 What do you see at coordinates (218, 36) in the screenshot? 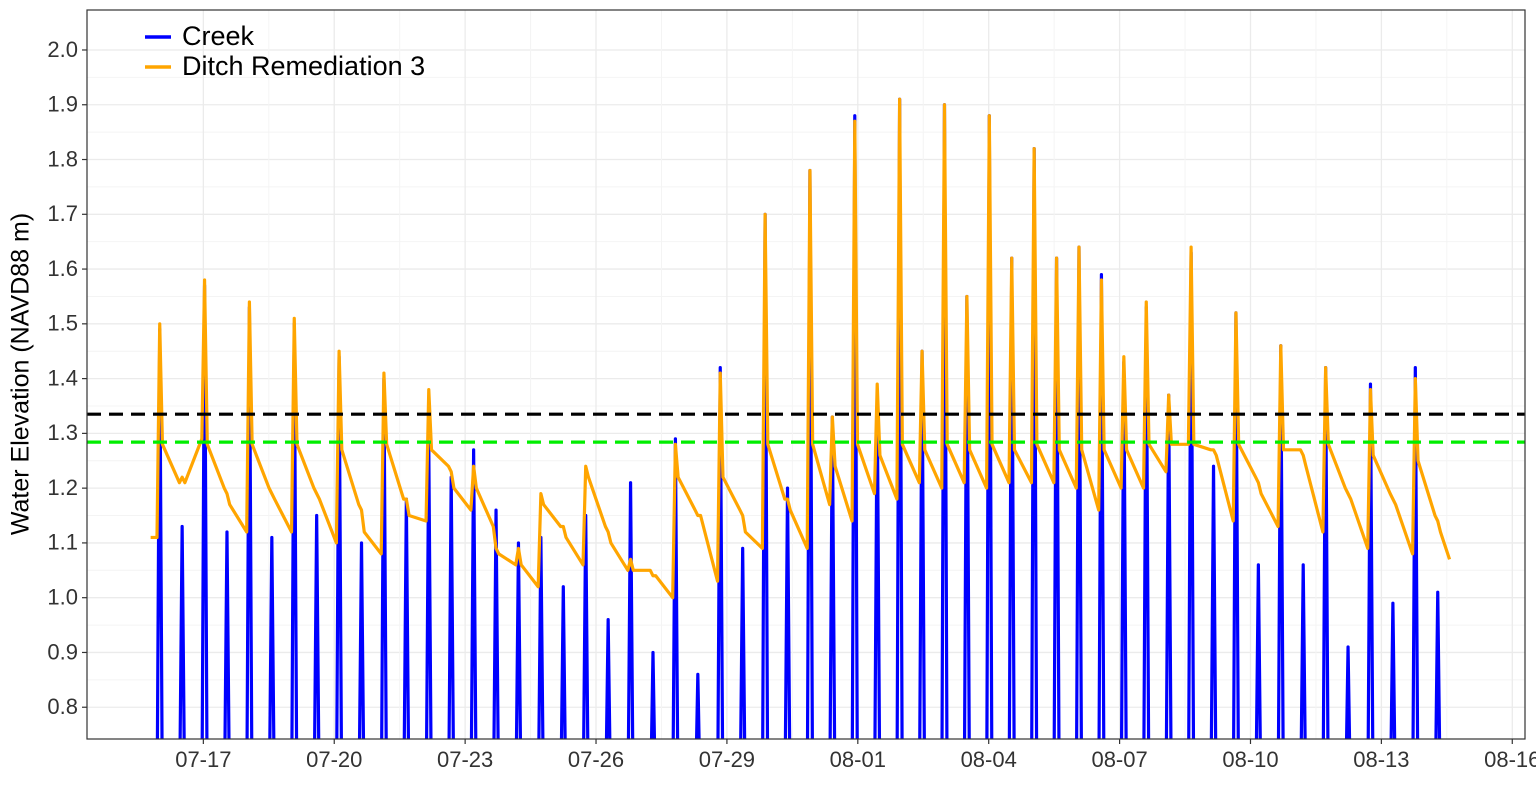
I see `legend-label: Creek` at bounding box center [218, 36].